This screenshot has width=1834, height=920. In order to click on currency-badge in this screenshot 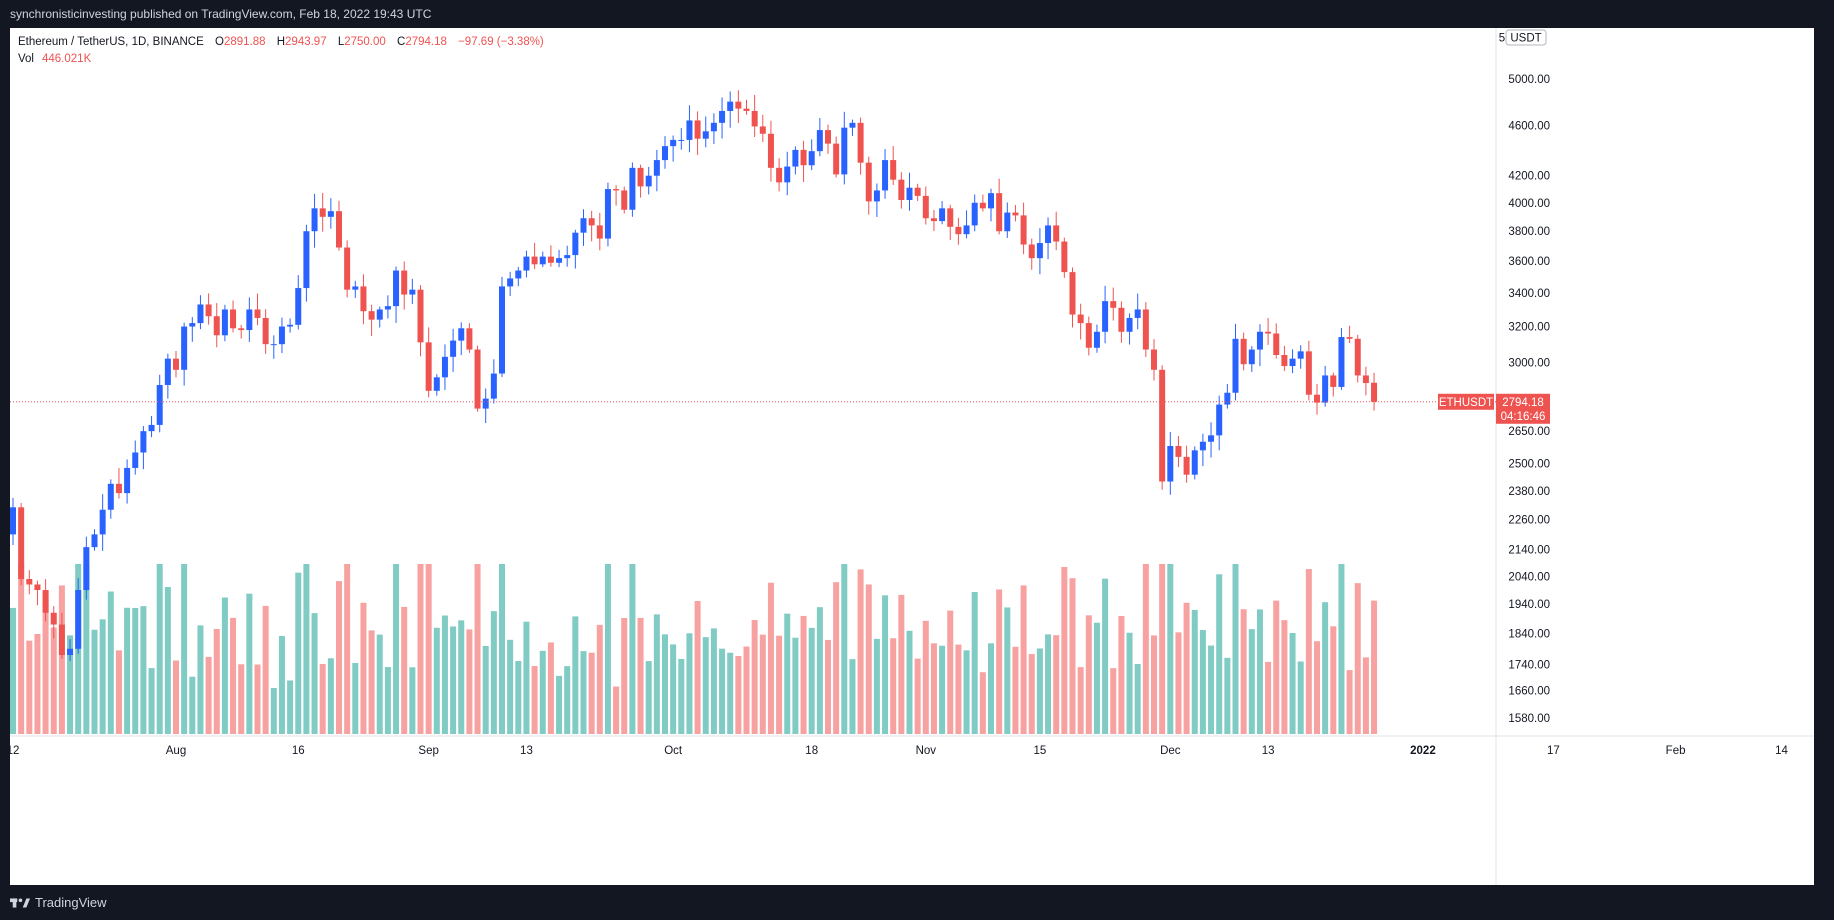, I will do `click(1526, 37)`.